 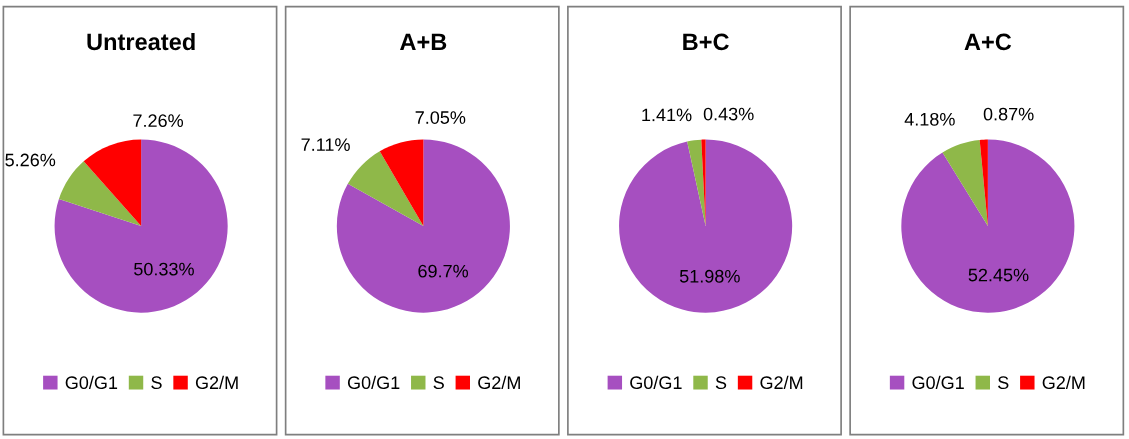 What do you see at coordinates (728, 114) in the screenshot?
I see `data-label: 0.43%` at bounding box center [728, 114].